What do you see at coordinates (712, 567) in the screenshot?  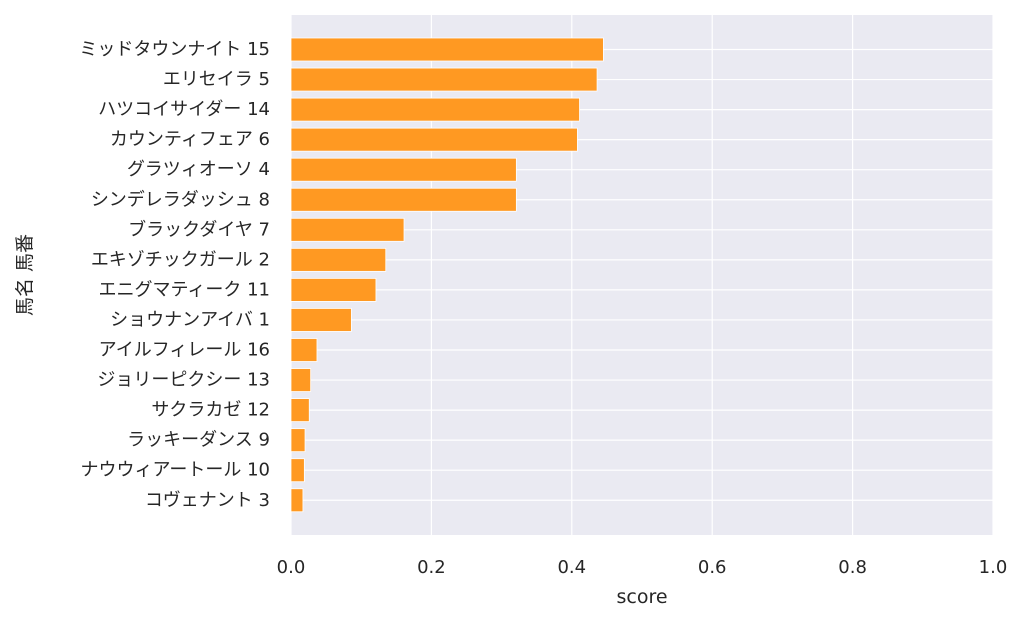 I see `x-tick-label: 0.6` at bounding box center [712, 567].